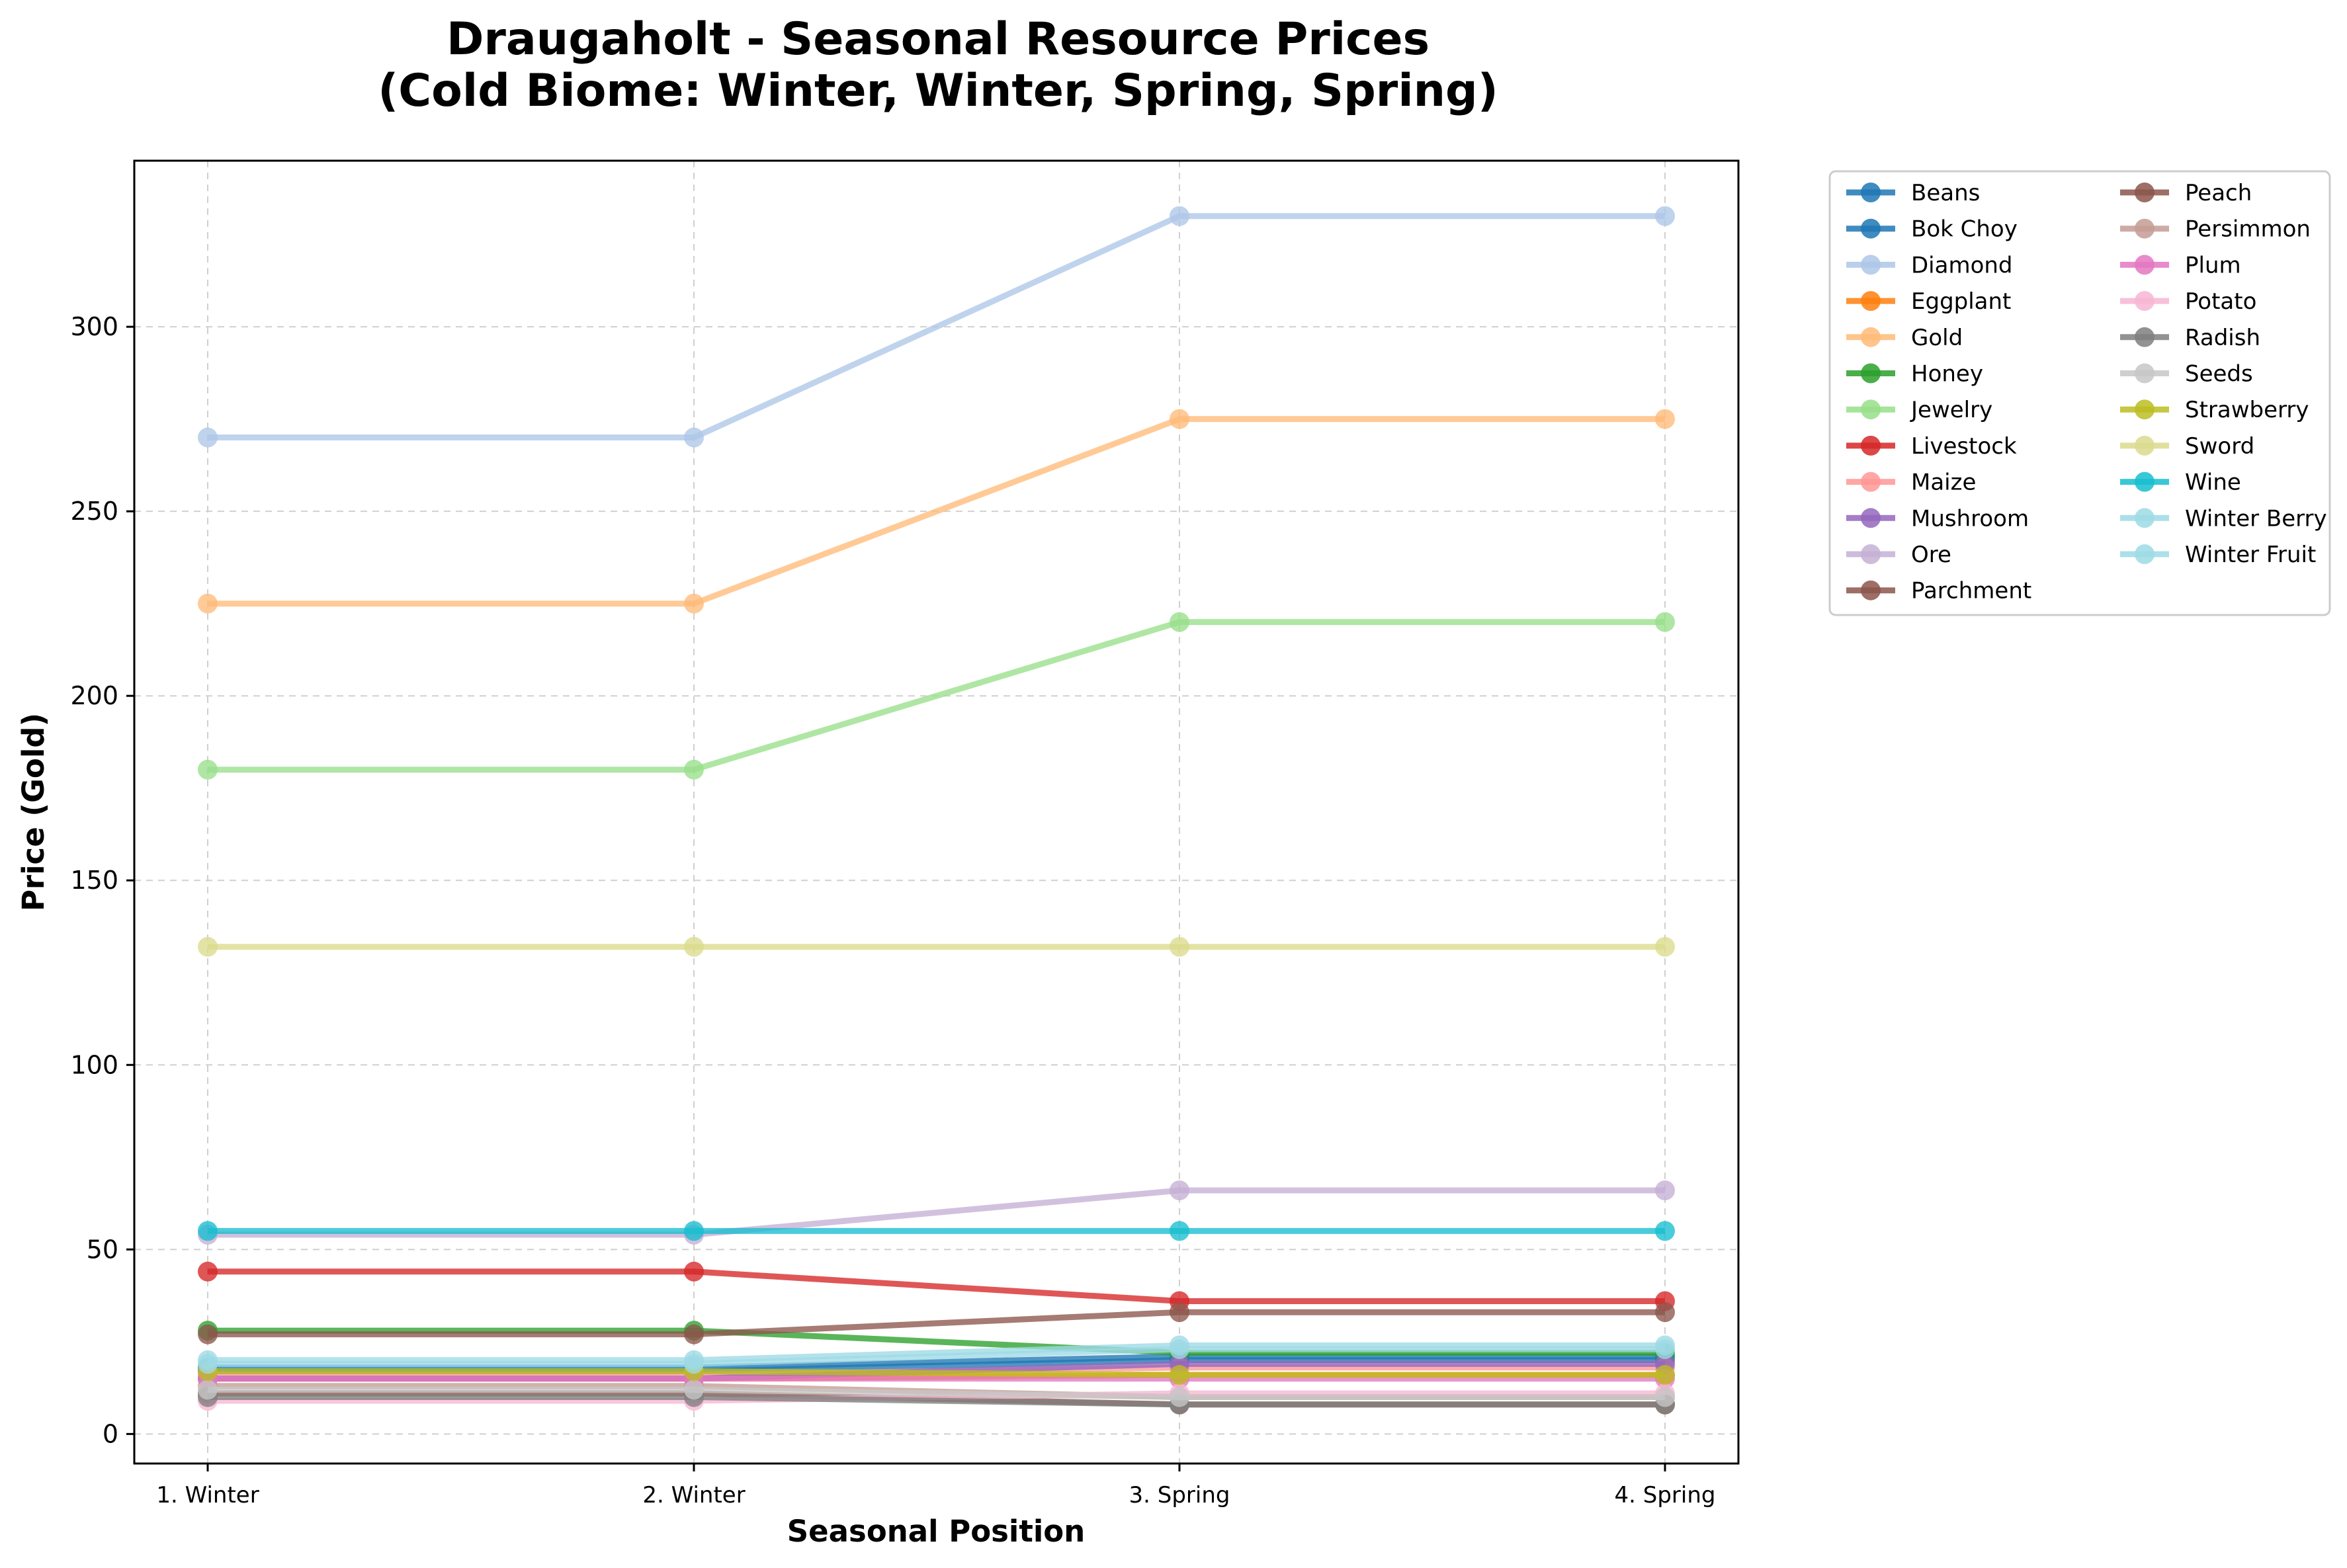  I want to click on y-axis-label: Price (Gold), so click(33, 812).